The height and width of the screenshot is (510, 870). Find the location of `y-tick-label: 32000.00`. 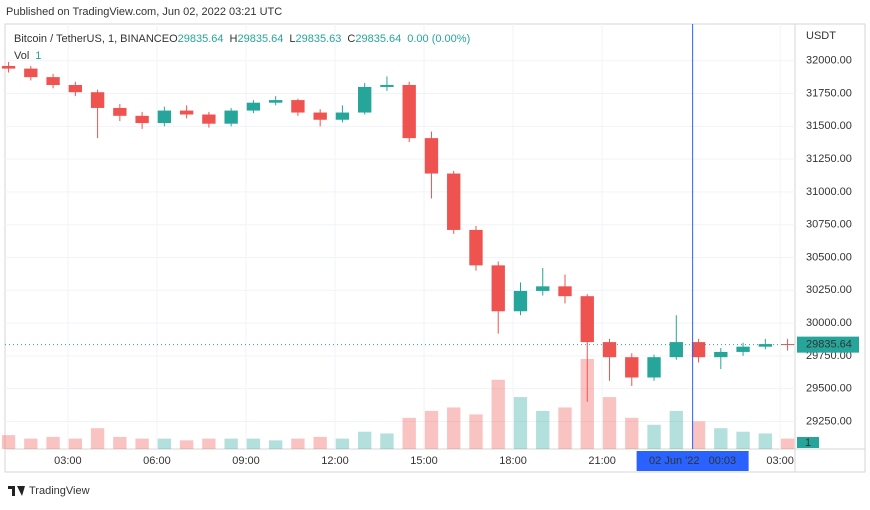

y-tick-label: 32000.00 is located at coordinates (829, 61).